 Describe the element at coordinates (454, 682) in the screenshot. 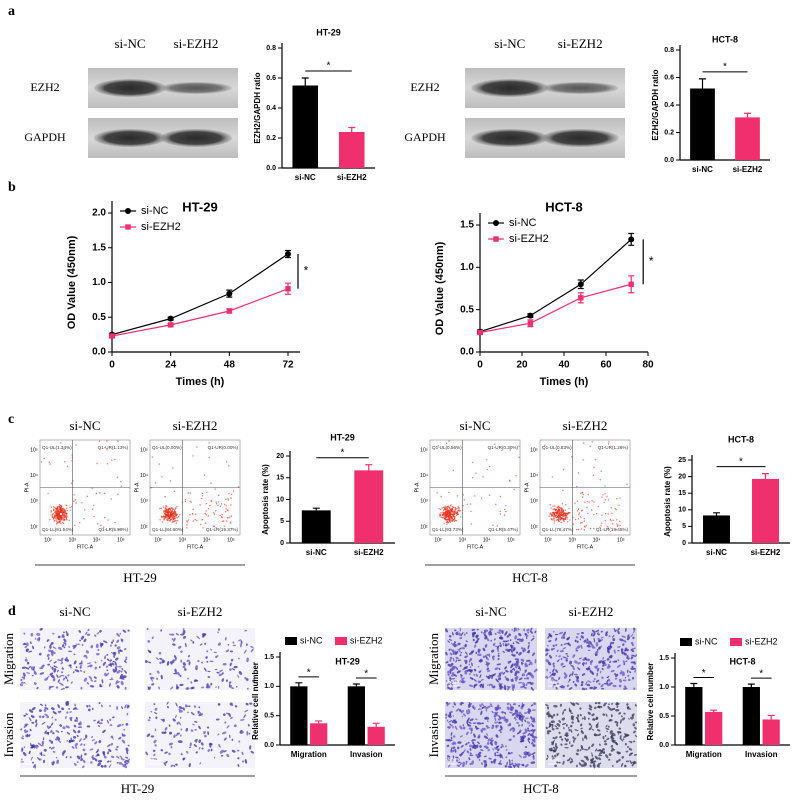

I see `scale-bar-label: 50μm` at that location.